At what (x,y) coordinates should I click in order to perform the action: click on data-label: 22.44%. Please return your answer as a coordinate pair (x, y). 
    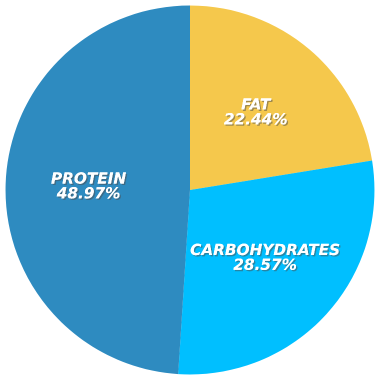
    Looking at the image, I should click on (256, 119).